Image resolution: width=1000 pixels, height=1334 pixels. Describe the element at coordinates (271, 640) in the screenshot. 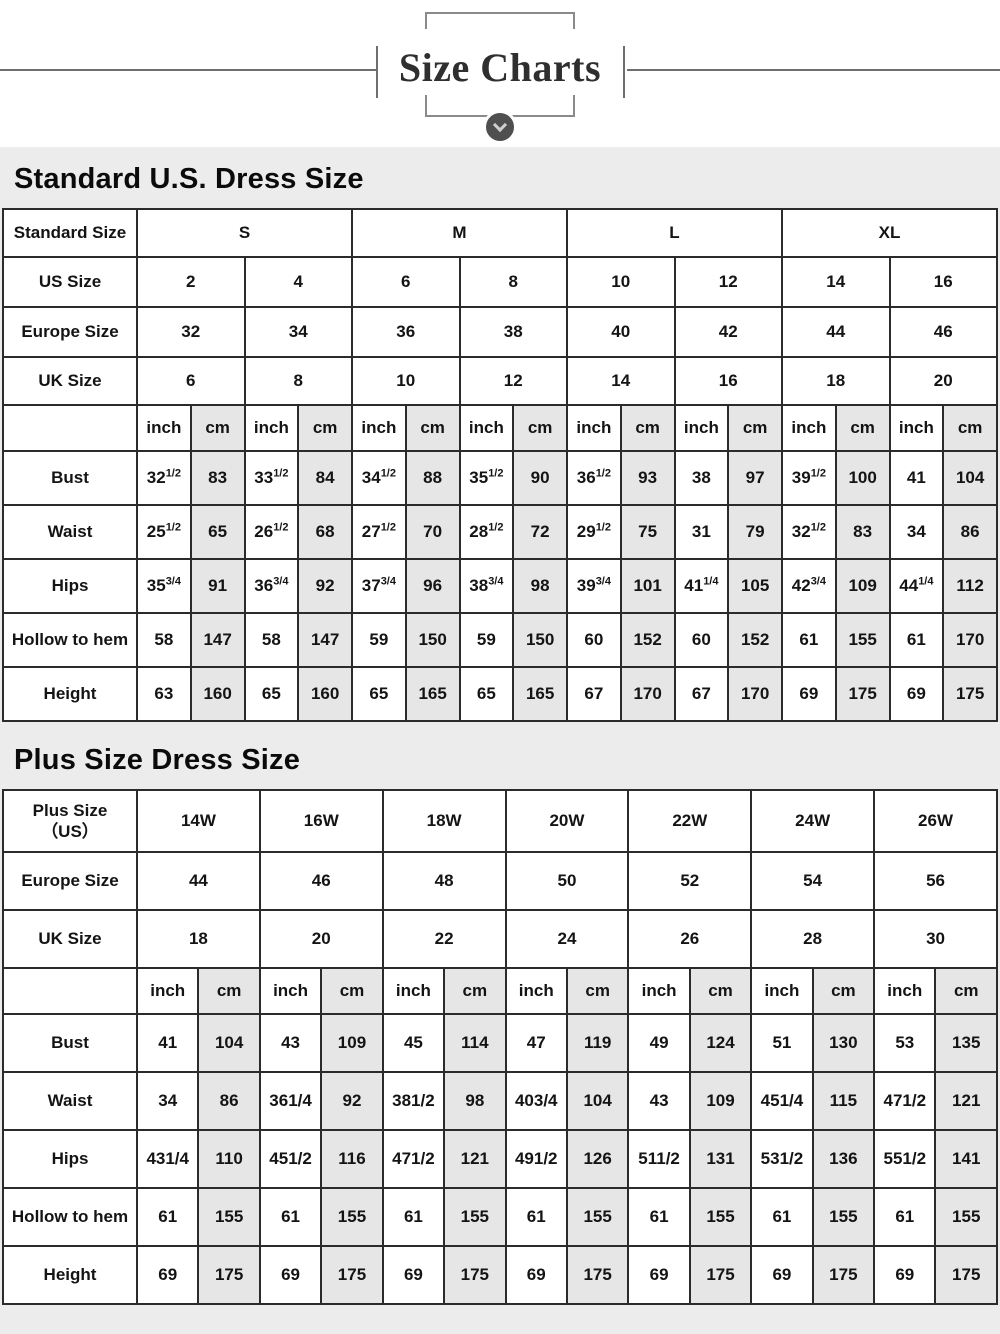

I see `table-cell: 58` at that location.